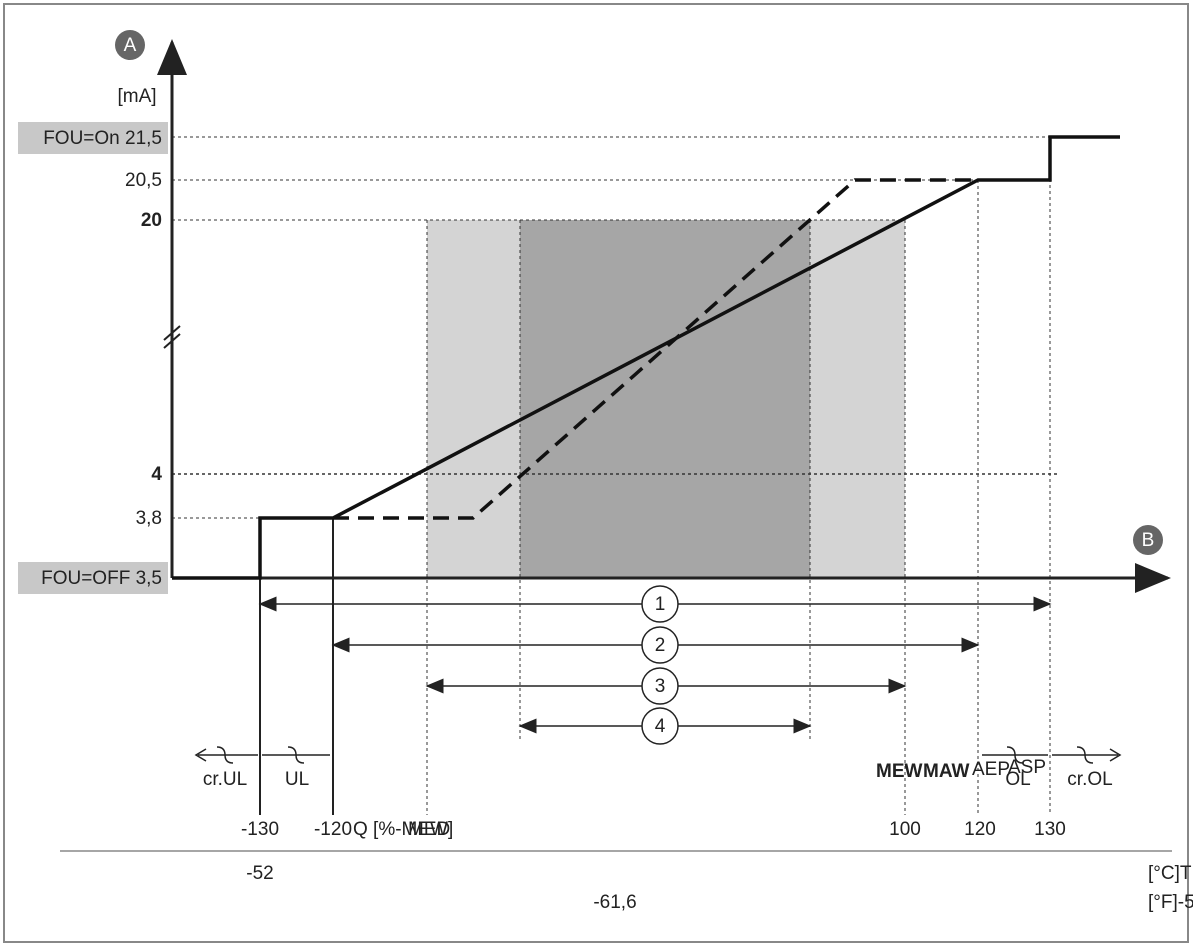 The height and width of the screenshot is (951, 1193). I want to click on x-label: 130, so click(1050, 829).